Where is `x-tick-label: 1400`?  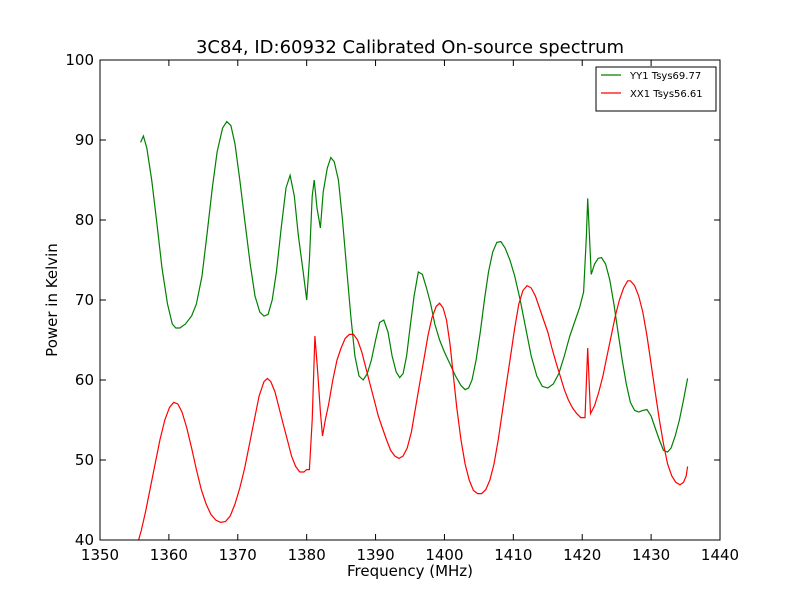 x-tick-label: 1400 is located at coordinates (444, 555).